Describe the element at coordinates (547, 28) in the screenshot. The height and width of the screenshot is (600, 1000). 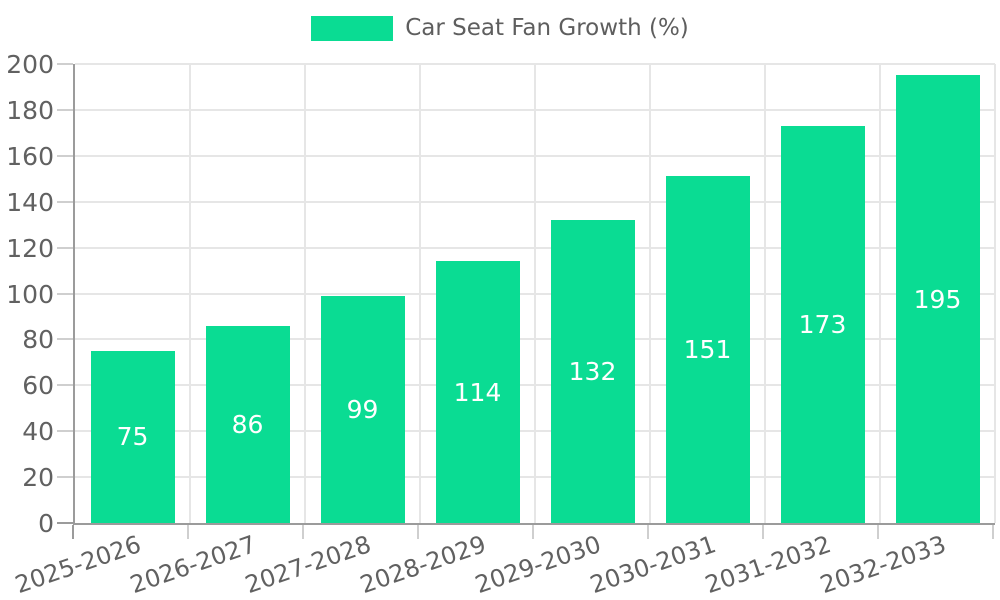
I see `legend-label: Car Seat Fan Growth (%)` at that location.